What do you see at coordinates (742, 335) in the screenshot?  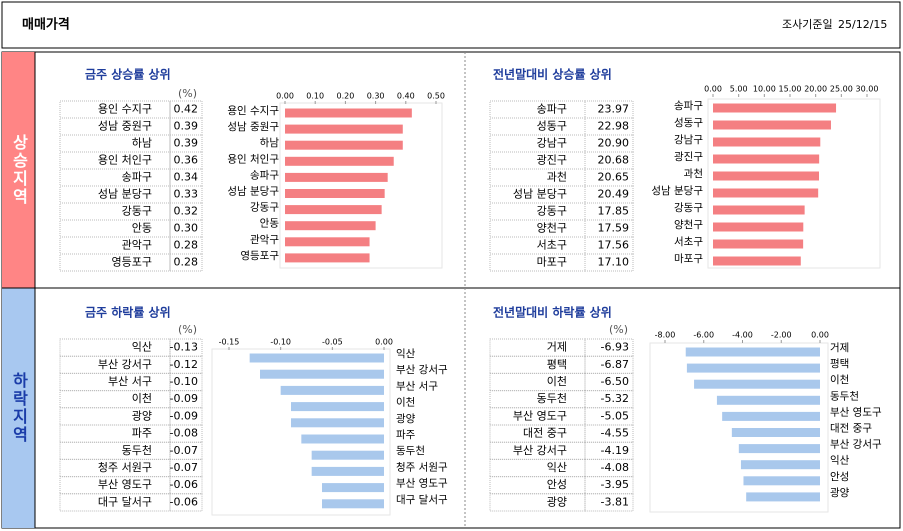 I see `x-tick-label: -4.00` at bounding box center [742, 335].